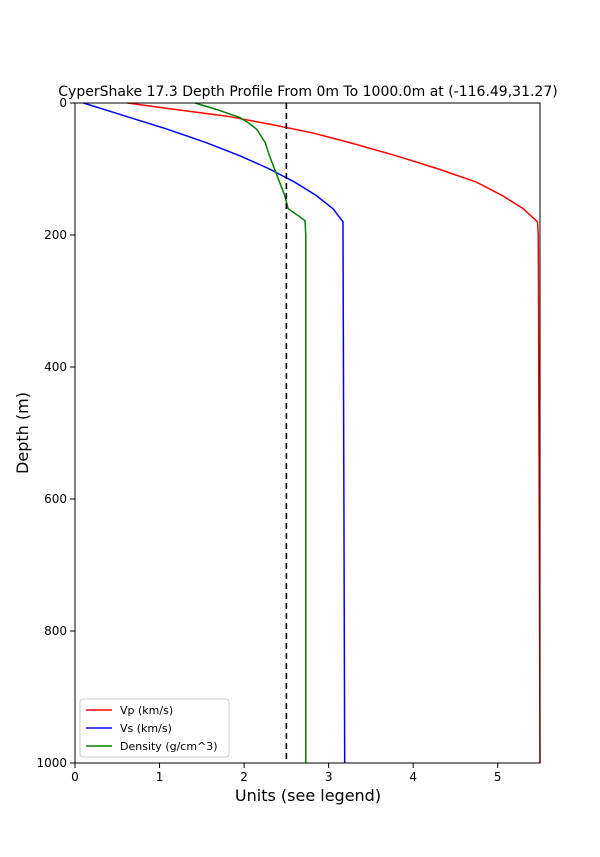  What do you see at coordinates (308, 795) in the screenshot?
I see `x-axis-label: Units (see legend)` at bounding box center [308, 795].